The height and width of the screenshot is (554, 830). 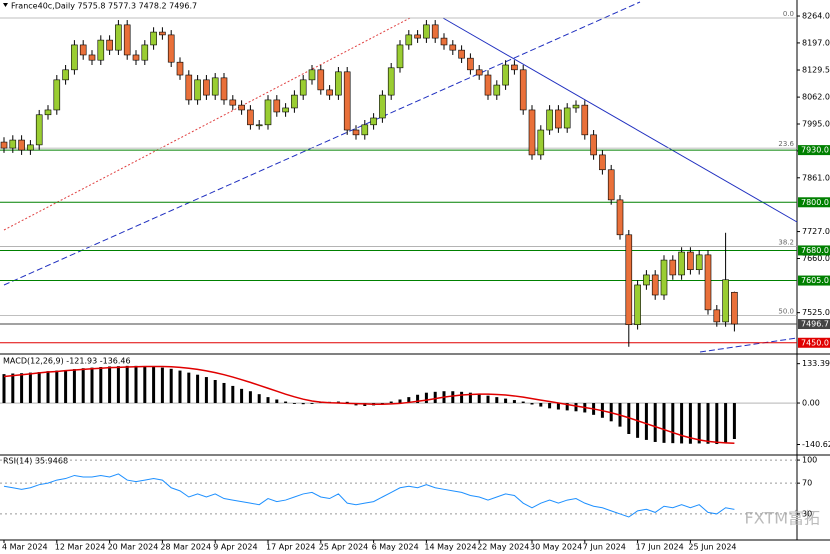 What do you see at coordinates (343, 547) in the screenshot?
I see `x-tick-label: 25 Apr 2024` at bounding box center [343, 547].